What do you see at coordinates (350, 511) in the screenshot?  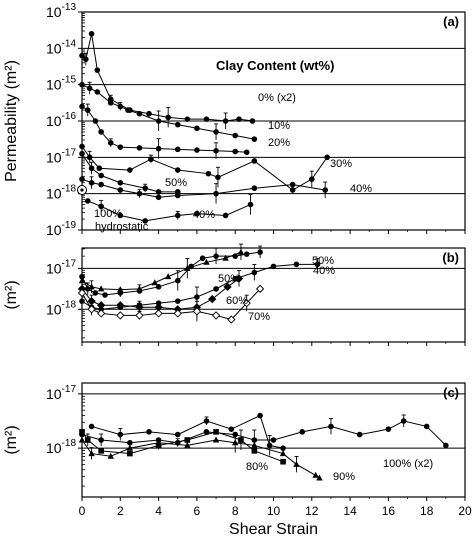 I see `x-tick-label: 14` at bounding box center [350, 511].